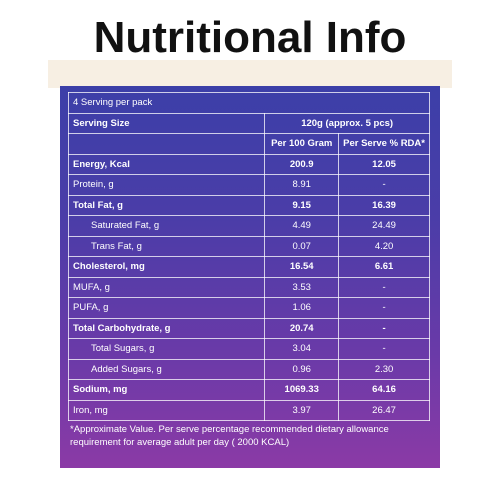 This screenshot has height=500, width=500. Describe the element at coordinates (250, 37) in the screenshot. I see `page-title: Nutritional Info` at that location.